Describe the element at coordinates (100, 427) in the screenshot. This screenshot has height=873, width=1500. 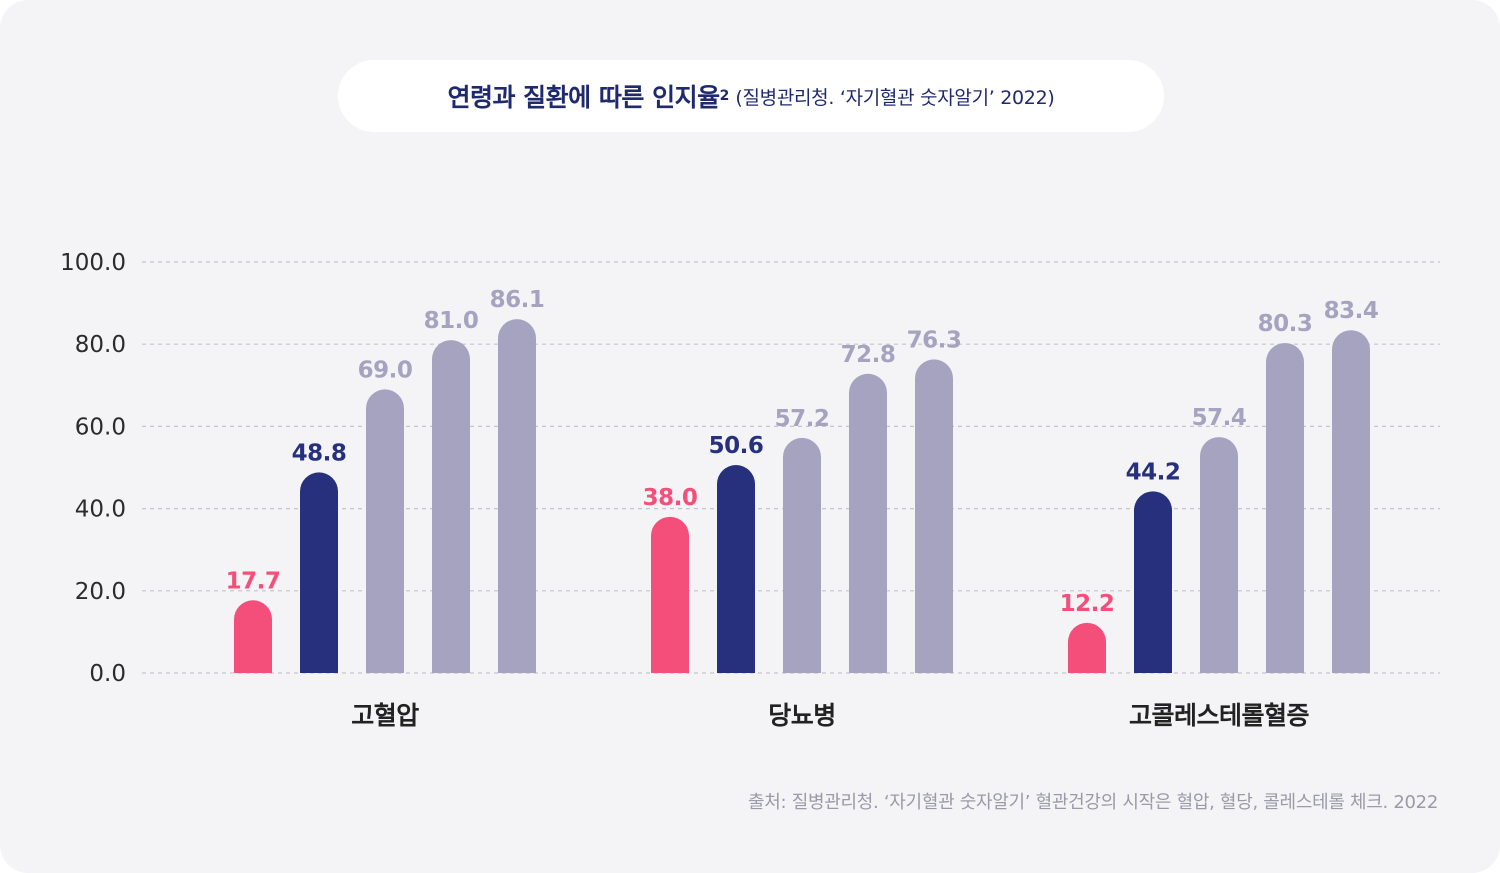
I see `y-tick-label: 60.0` at that location.